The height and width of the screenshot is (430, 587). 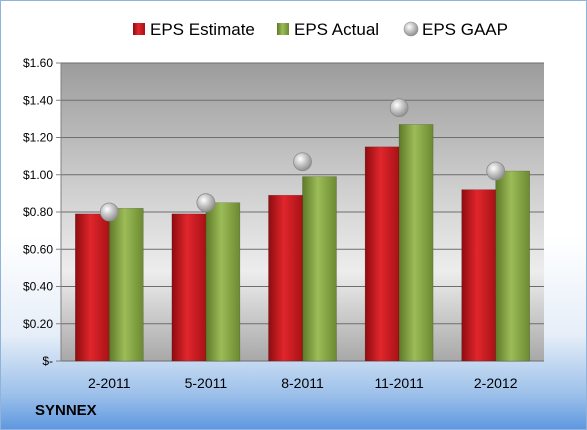 What do you see at coordinates (109, 383) in the screenshot?
I see `x-category-label: 2-2011` at bounding box center [109, 383].